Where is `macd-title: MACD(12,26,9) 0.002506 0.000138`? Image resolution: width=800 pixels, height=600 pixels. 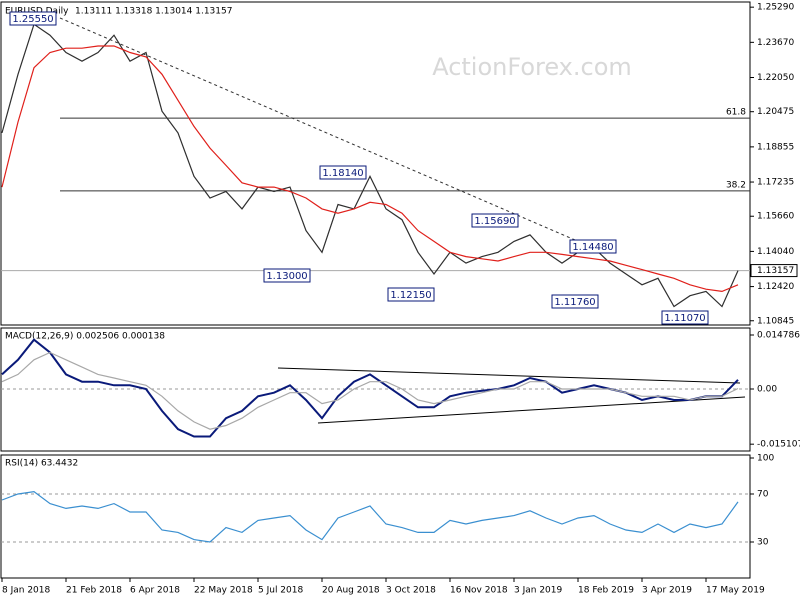
macd-title: MACD(12,26,9) 0.002506 0.000138 is located at coordinates (85, 337).